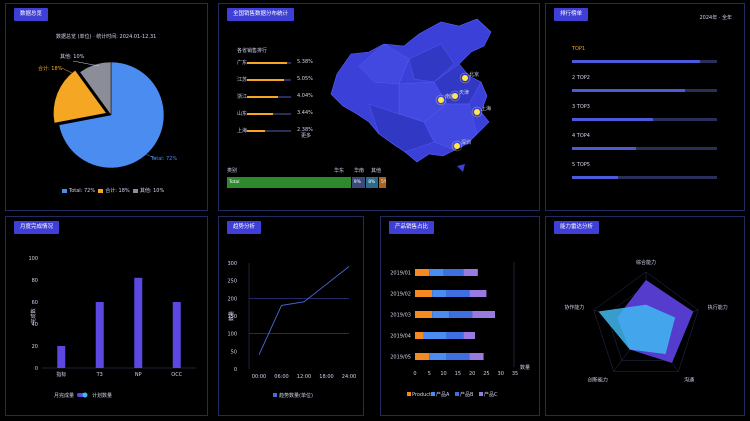 This screenshot has height=421, width=750. What do you see at coordinates (102, 395) in the screenshot?
I see `legend-entry: 计划数量` at bounding box center [102, 395].